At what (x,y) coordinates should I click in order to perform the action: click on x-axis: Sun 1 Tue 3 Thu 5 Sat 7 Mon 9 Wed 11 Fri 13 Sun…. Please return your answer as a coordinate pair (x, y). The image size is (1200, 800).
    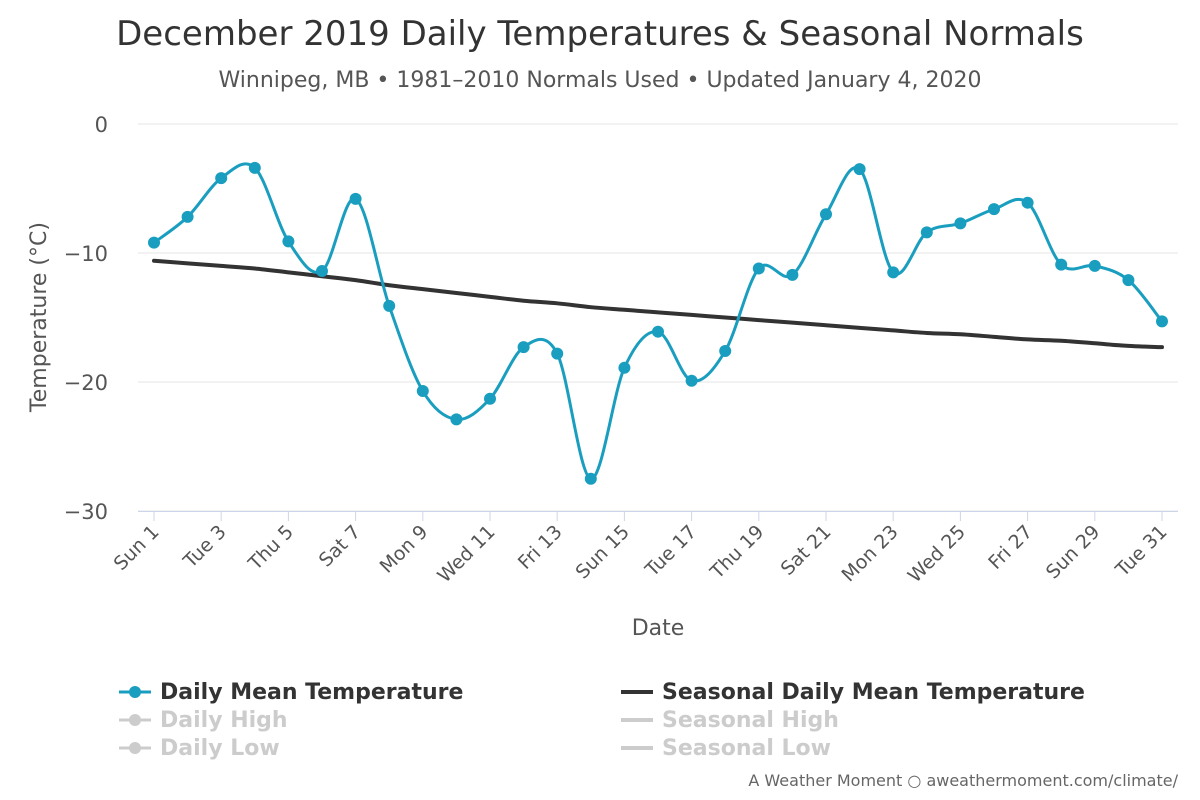
    Looking at the image, I should click on (644, 549).